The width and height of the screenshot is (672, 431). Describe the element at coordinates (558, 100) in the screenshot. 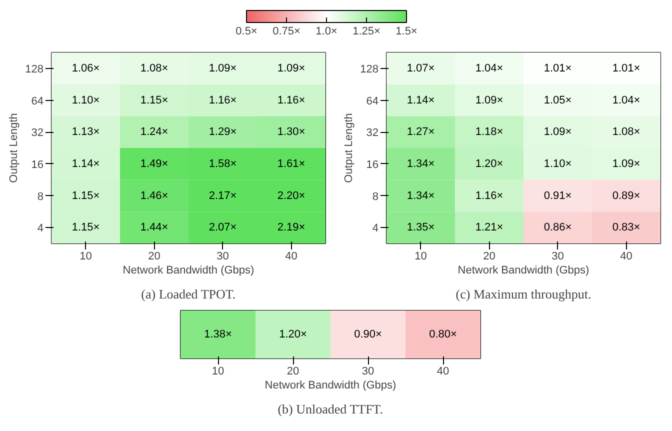

I see `data-label: 1.05×` at that location.